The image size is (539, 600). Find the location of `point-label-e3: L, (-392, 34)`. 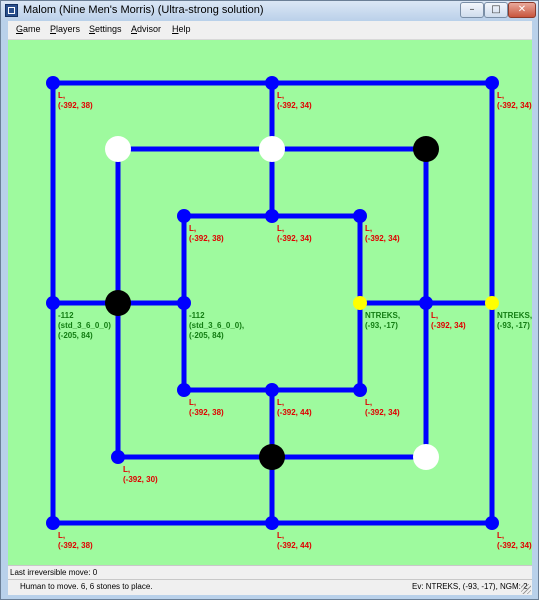

point-label-e3: L, (-392, 34) is located at coordinates (382, 408).